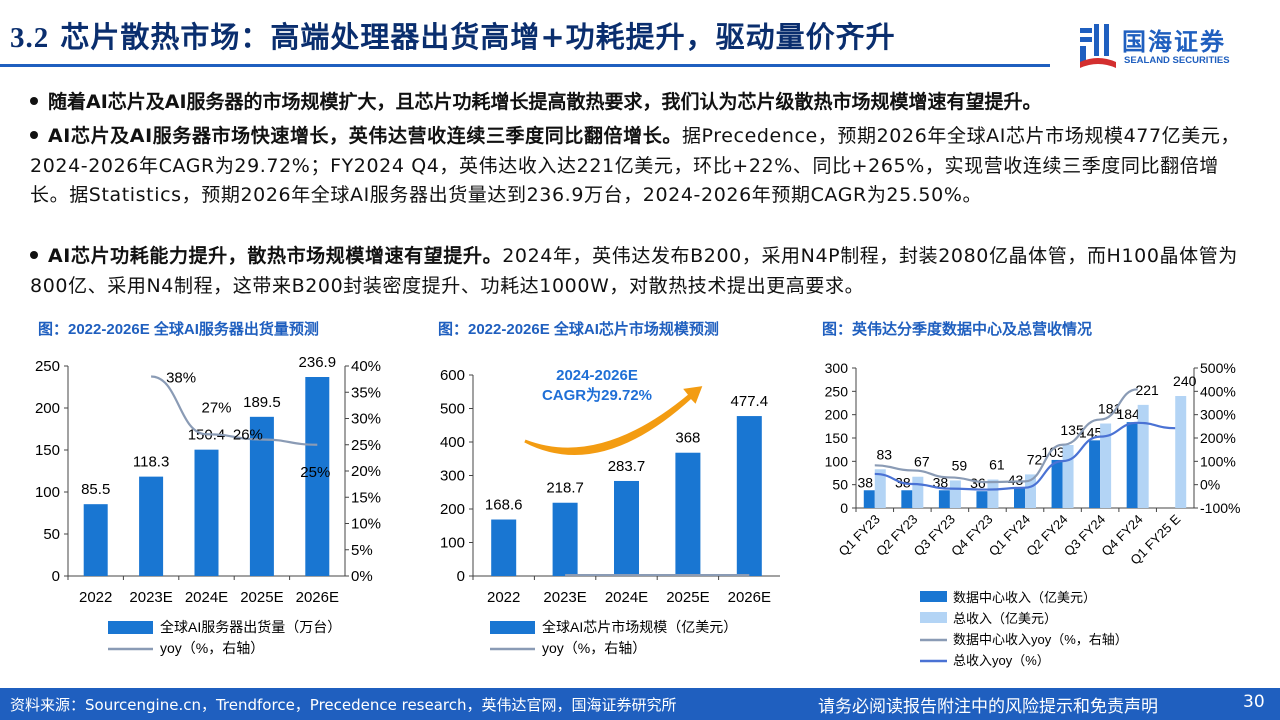  What do you see at coordinates (216, 407) in the screenshot?
I see `line-data-label: 27%` at bounding box center [216, 407].